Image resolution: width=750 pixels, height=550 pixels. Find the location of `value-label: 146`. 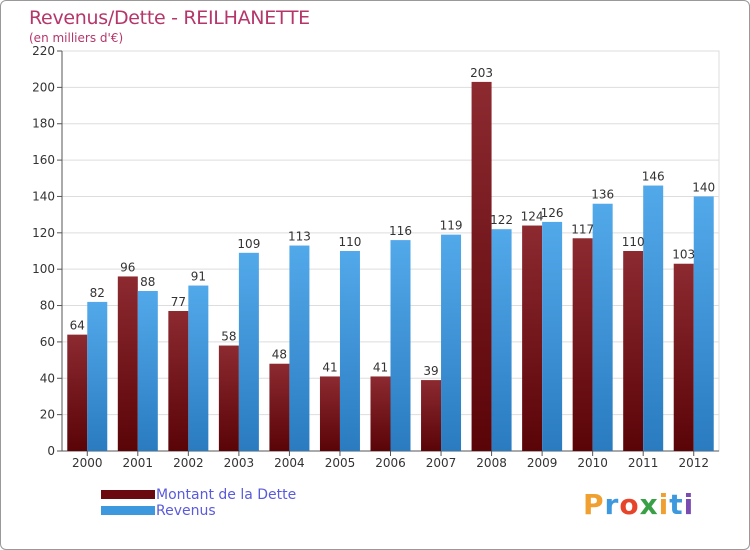

value-label: 146 is located at coordinates (653, 177).